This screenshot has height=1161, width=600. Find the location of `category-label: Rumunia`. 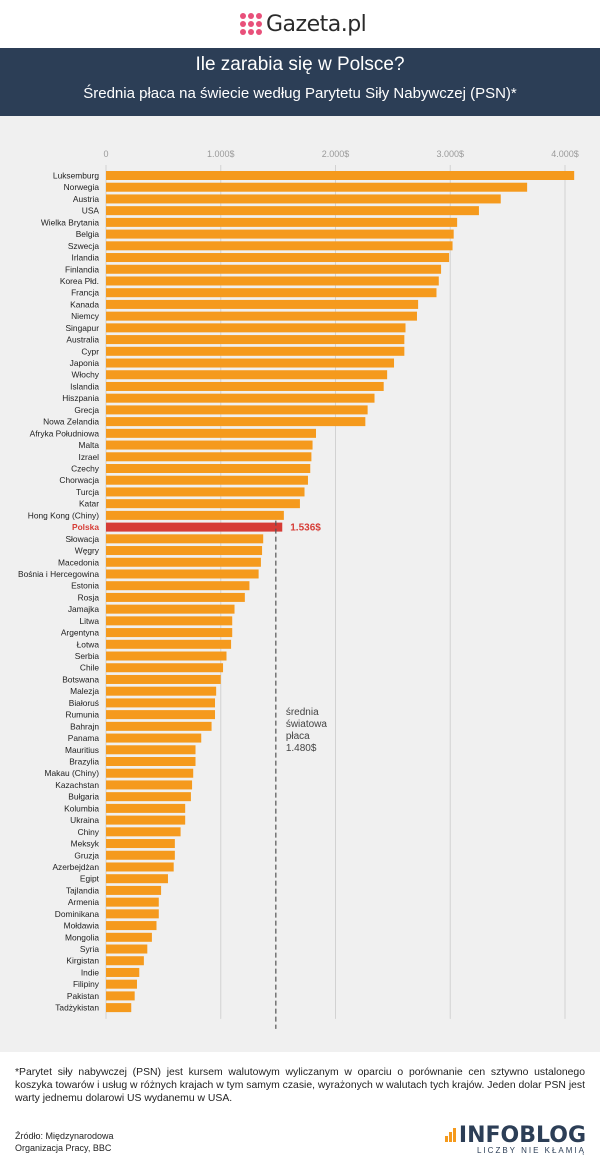

category-label: Rumunia is located at coordinates (82, 715).